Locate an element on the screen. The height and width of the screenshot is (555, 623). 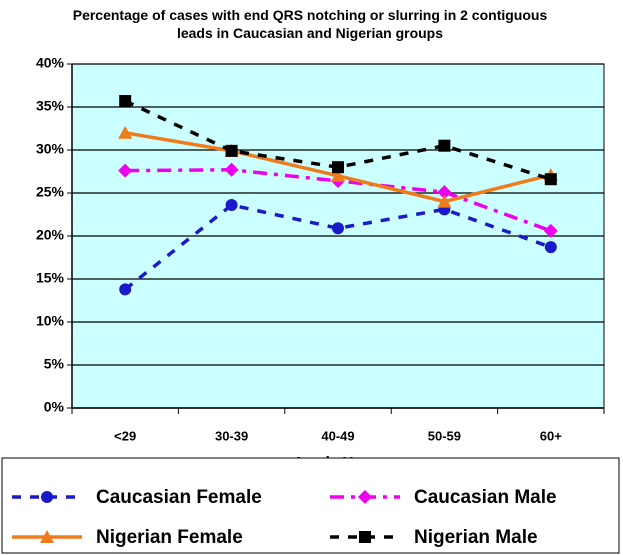
y-tick-label: 0% is located at coordinates (54, 407).